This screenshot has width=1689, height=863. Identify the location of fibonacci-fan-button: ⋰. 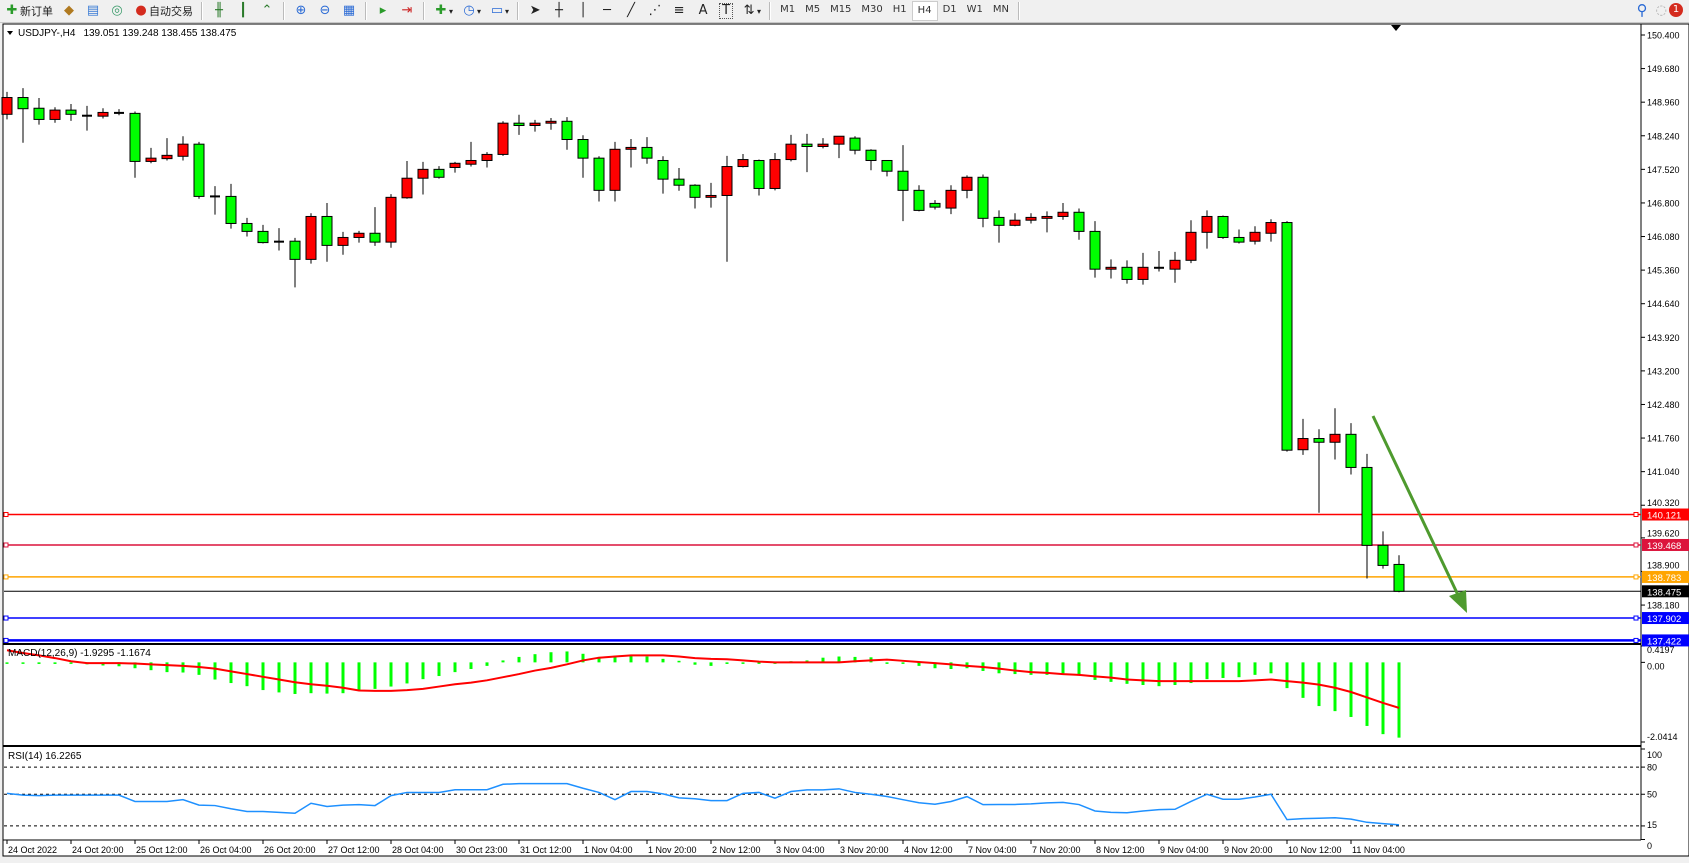
(655, 11).